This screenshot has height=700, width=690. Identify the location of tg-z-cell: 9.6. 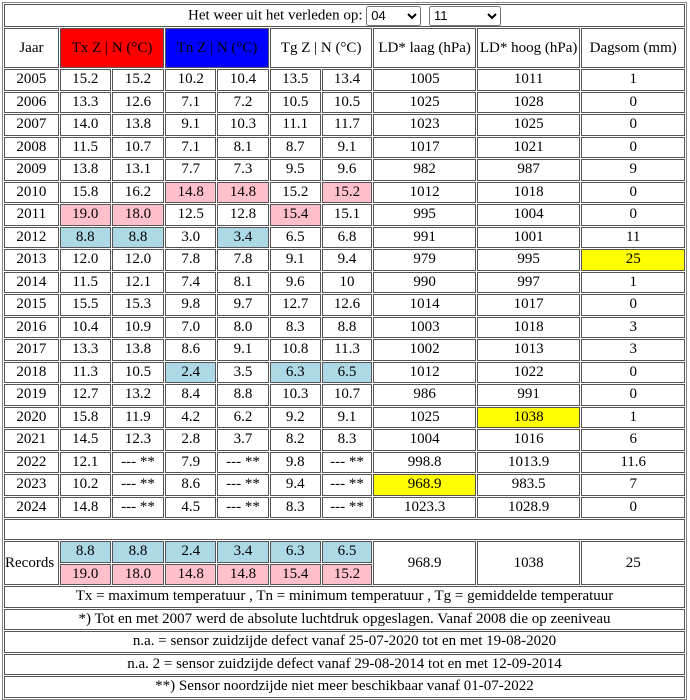
(295, 282).